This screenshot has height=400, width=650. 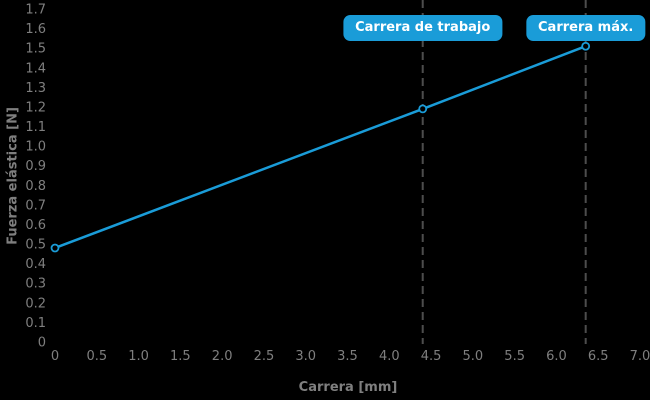 What do you see at coordinates (180, 356) in the screenshot?
I see `x-tick-label: 1.5` at bounding box center [180, 356].